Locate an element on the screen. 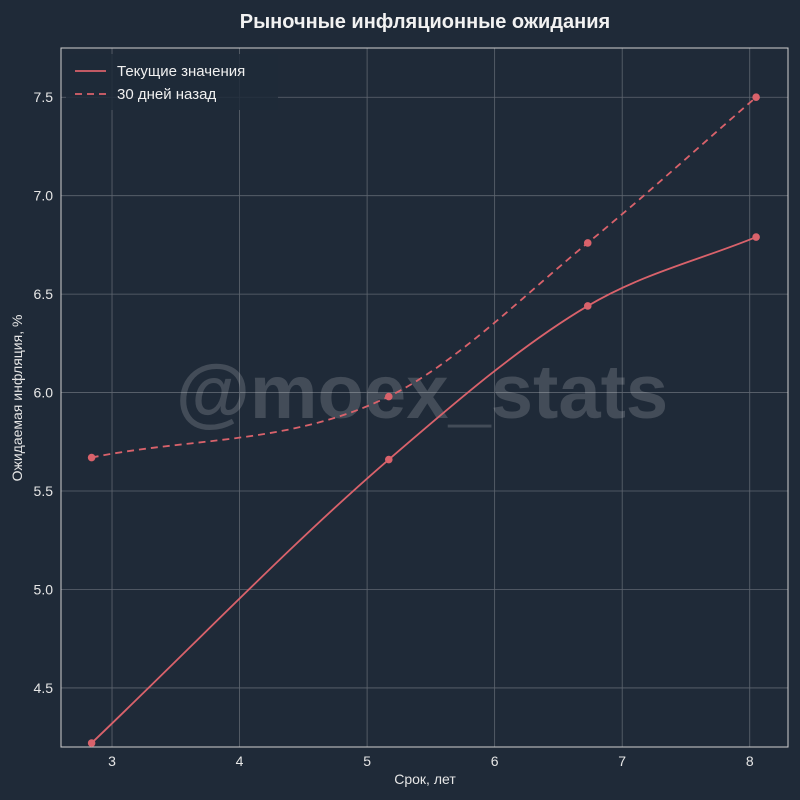 Image resolution: width=800 pixels, height=800 pixels. y-tick-label: 6.0 is located at coordinates (44, 393).